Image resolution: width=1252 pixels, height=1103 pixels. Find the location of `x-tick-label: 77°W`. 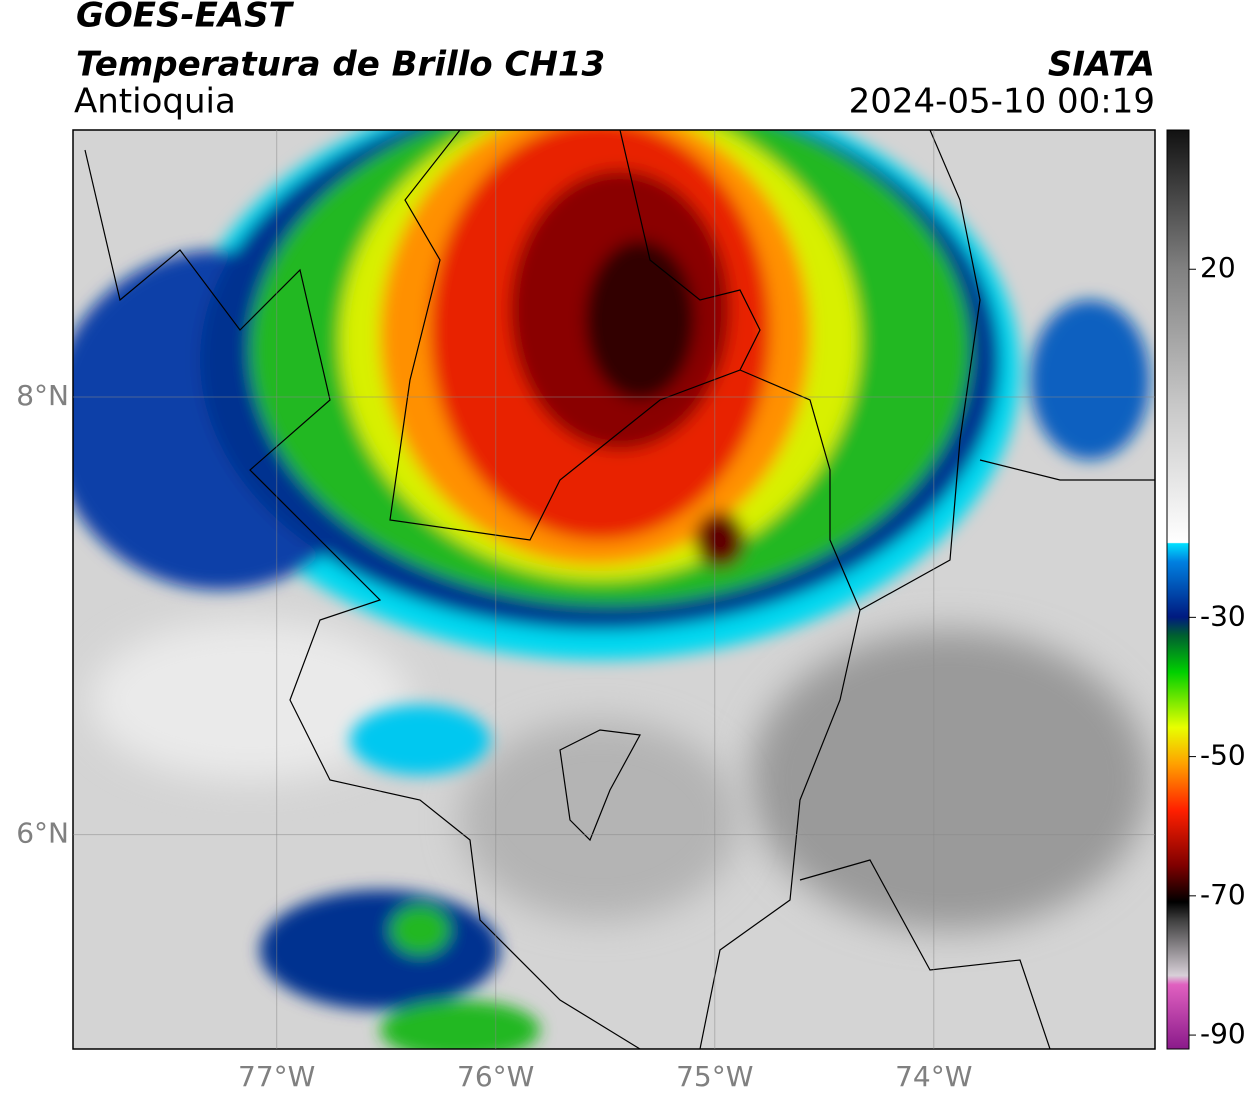

x-tick-label: 77°W is located at coordinates (276, 1076).